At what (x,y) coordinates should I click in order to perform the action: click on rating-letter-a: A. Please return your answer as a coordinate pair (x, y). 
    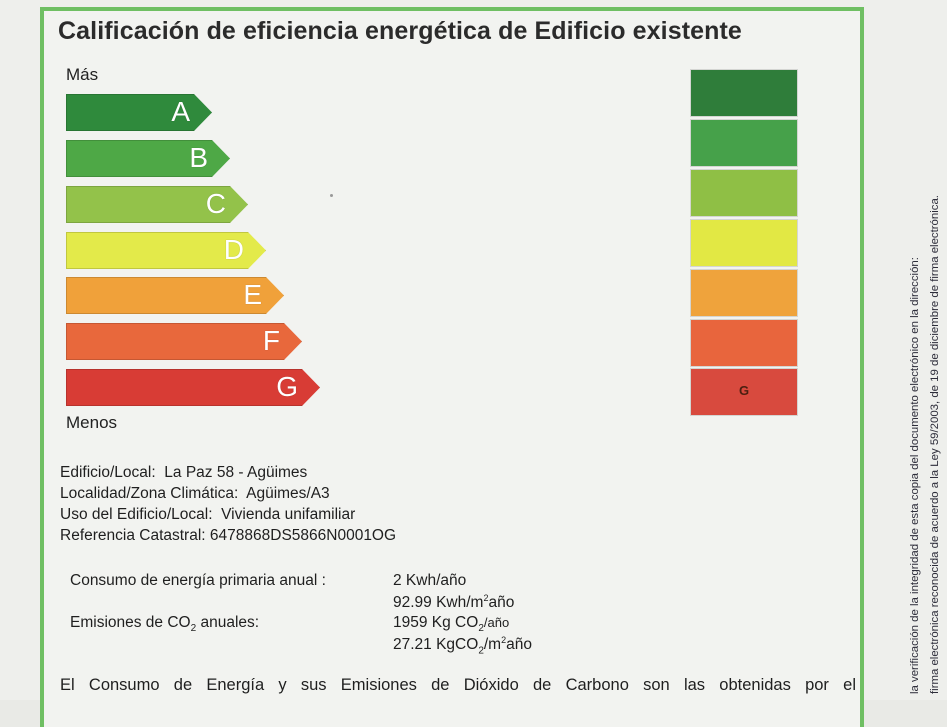
    Looking at the image, I should click on (180, 111).